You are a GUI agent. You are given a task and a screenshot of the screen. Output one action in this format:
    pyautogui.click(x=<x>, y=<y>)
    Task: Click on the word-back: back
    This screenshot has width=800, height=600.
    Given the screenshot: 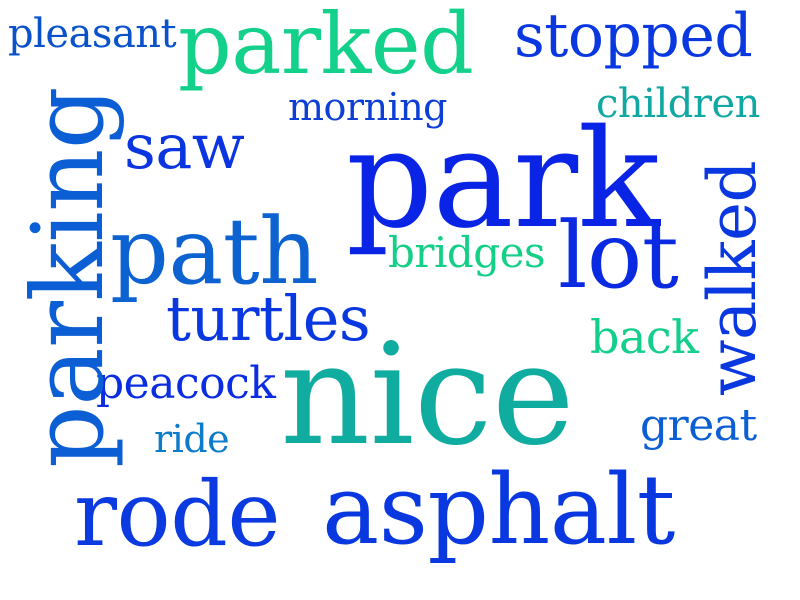 What is the action you would take?
    pyautogui.click(x=644, y=337)
    